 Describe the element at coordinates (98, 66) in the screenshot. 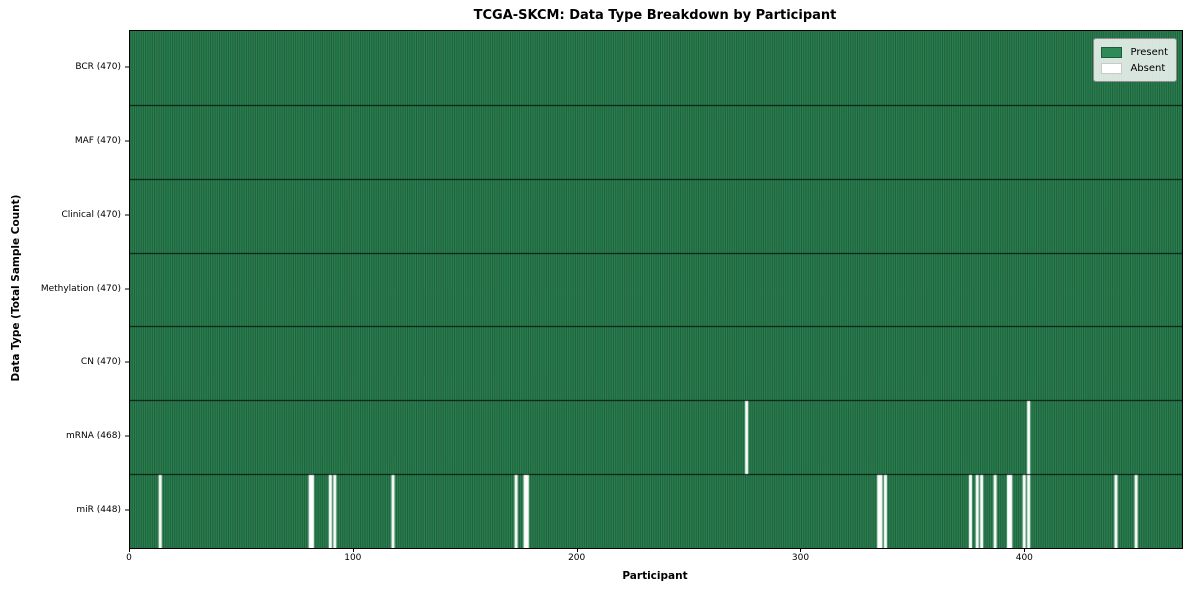

I see `y-tick-label: BCR (470)` at that location.